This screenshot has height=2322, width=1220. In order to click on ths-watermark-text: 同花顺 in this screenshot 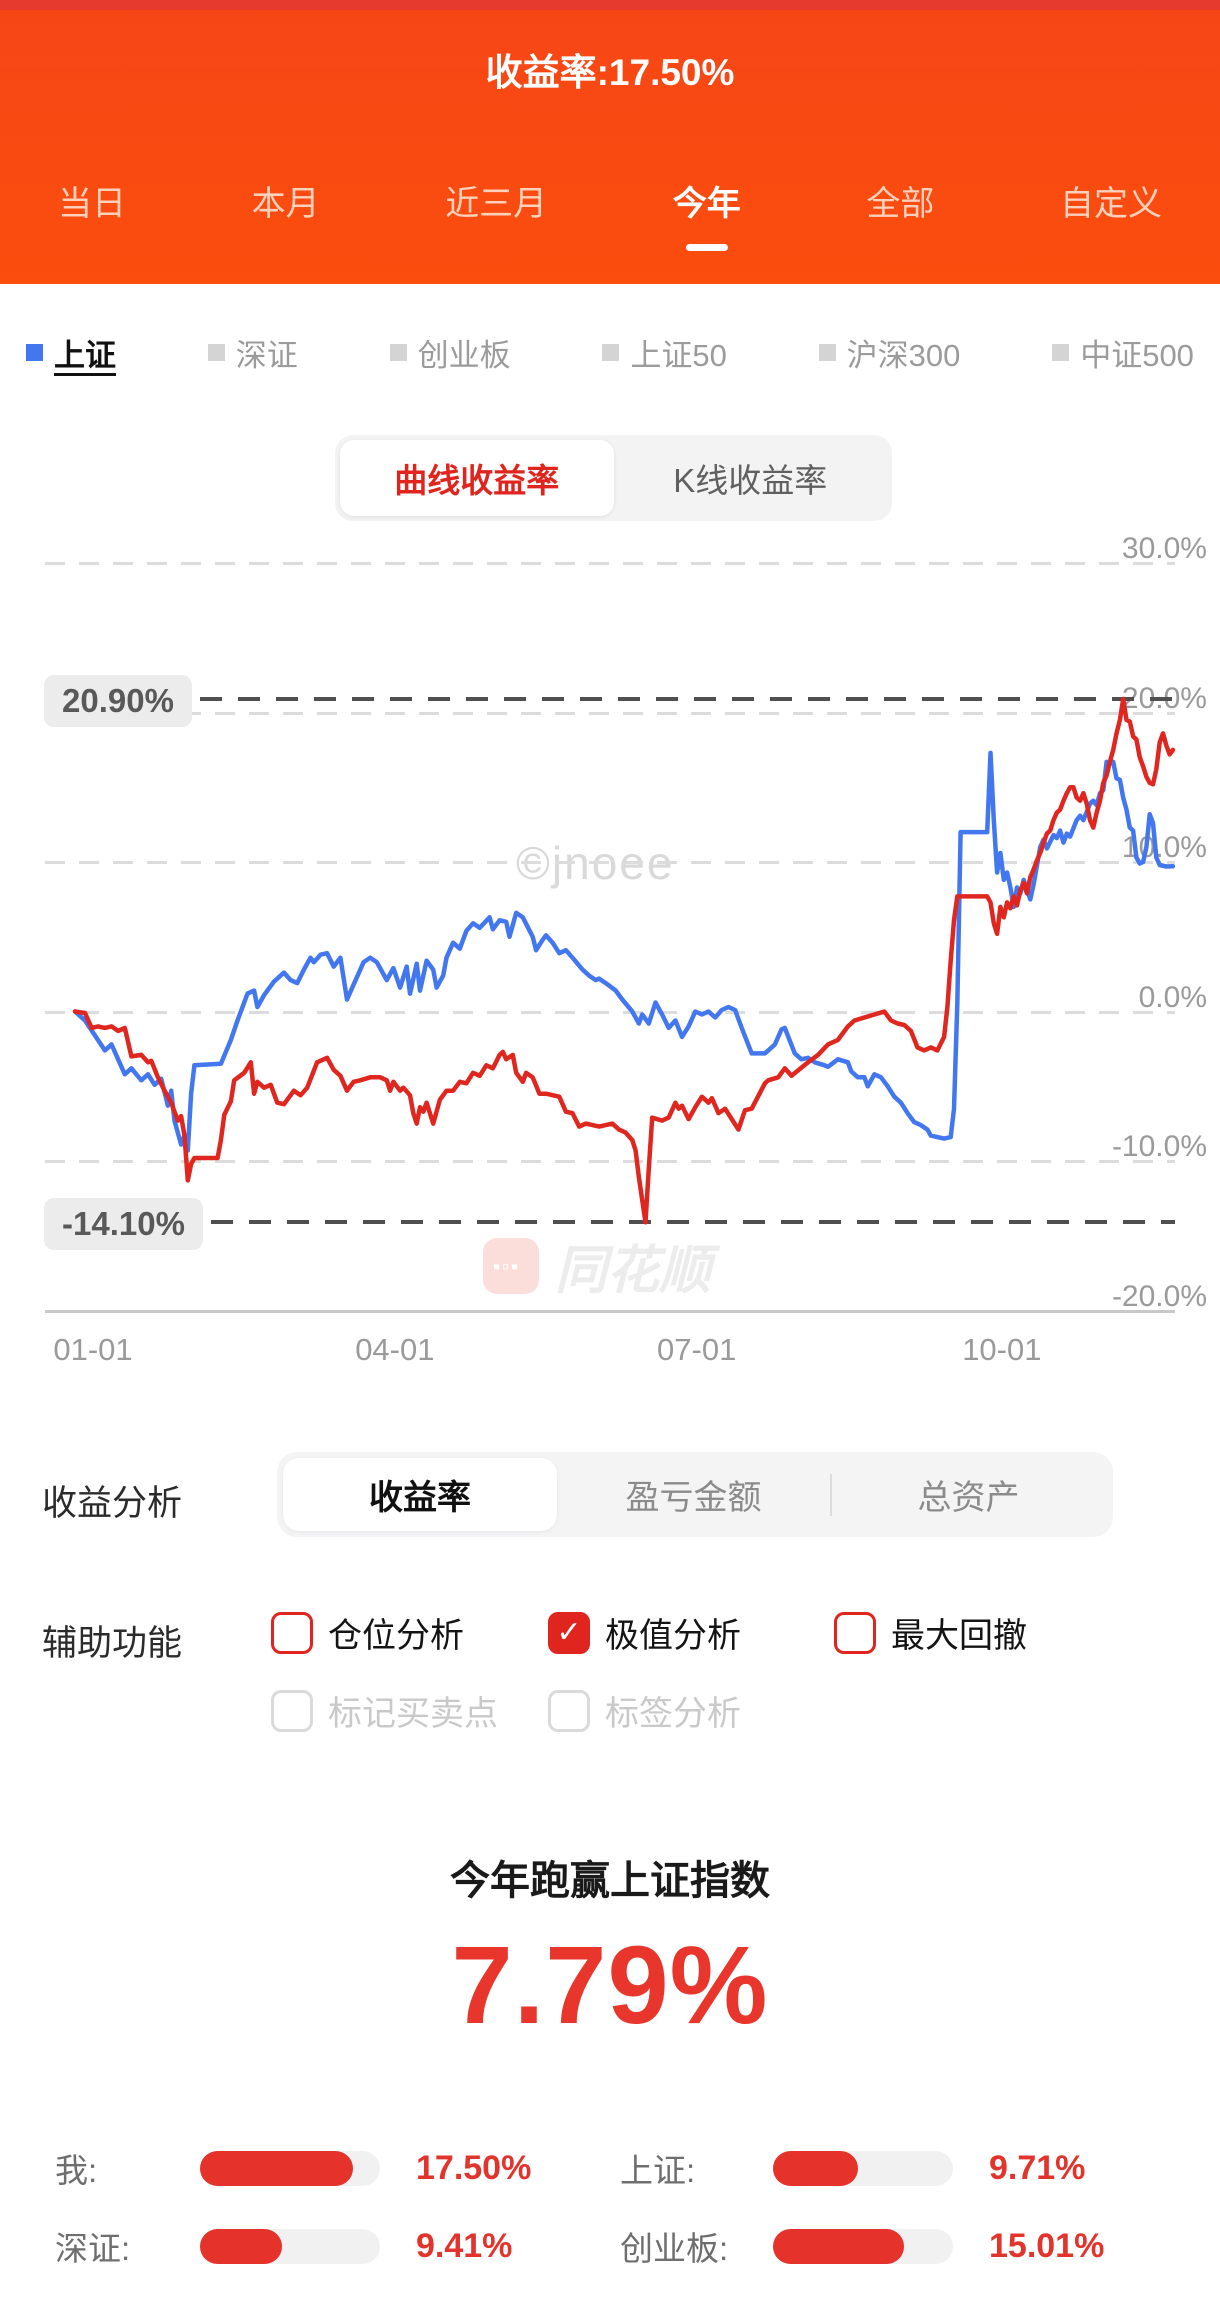, I will do `click(633, 1271)`.